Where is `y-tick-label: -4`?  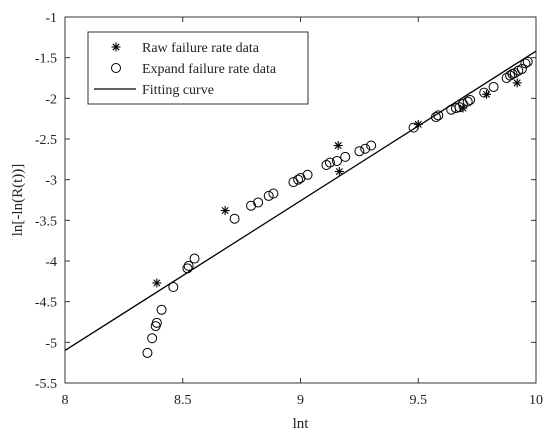
y-tick-label: -4 is located at coordinates (51, 262).